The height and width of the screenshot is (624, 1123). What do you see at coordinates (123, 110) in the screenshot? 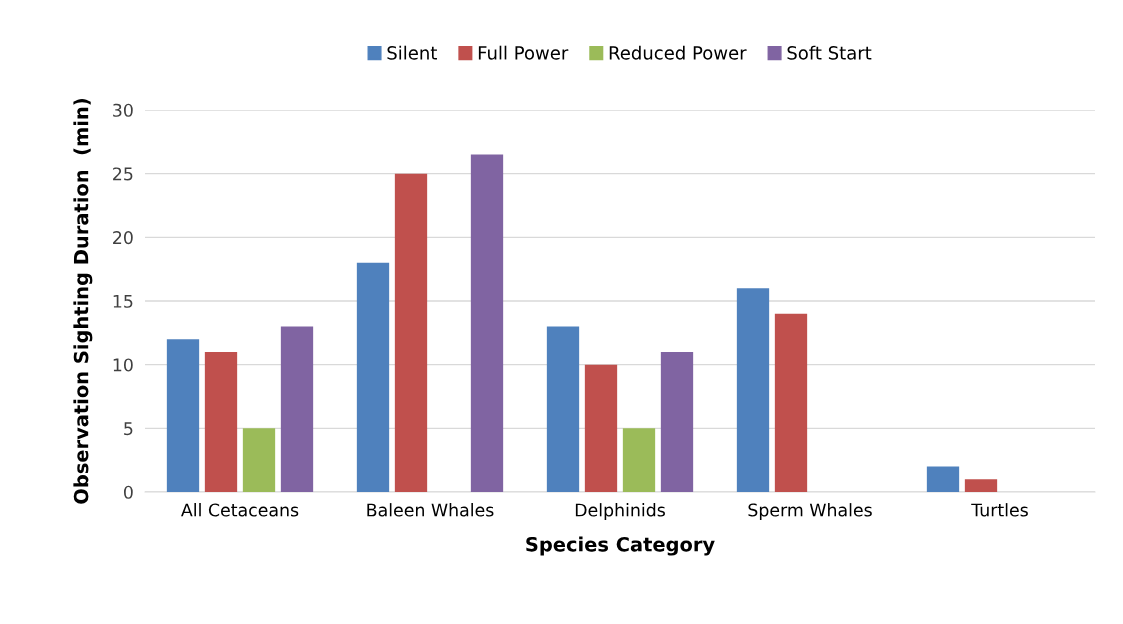
I see `y-tick-label: 30` at bounding box center [123, 110].